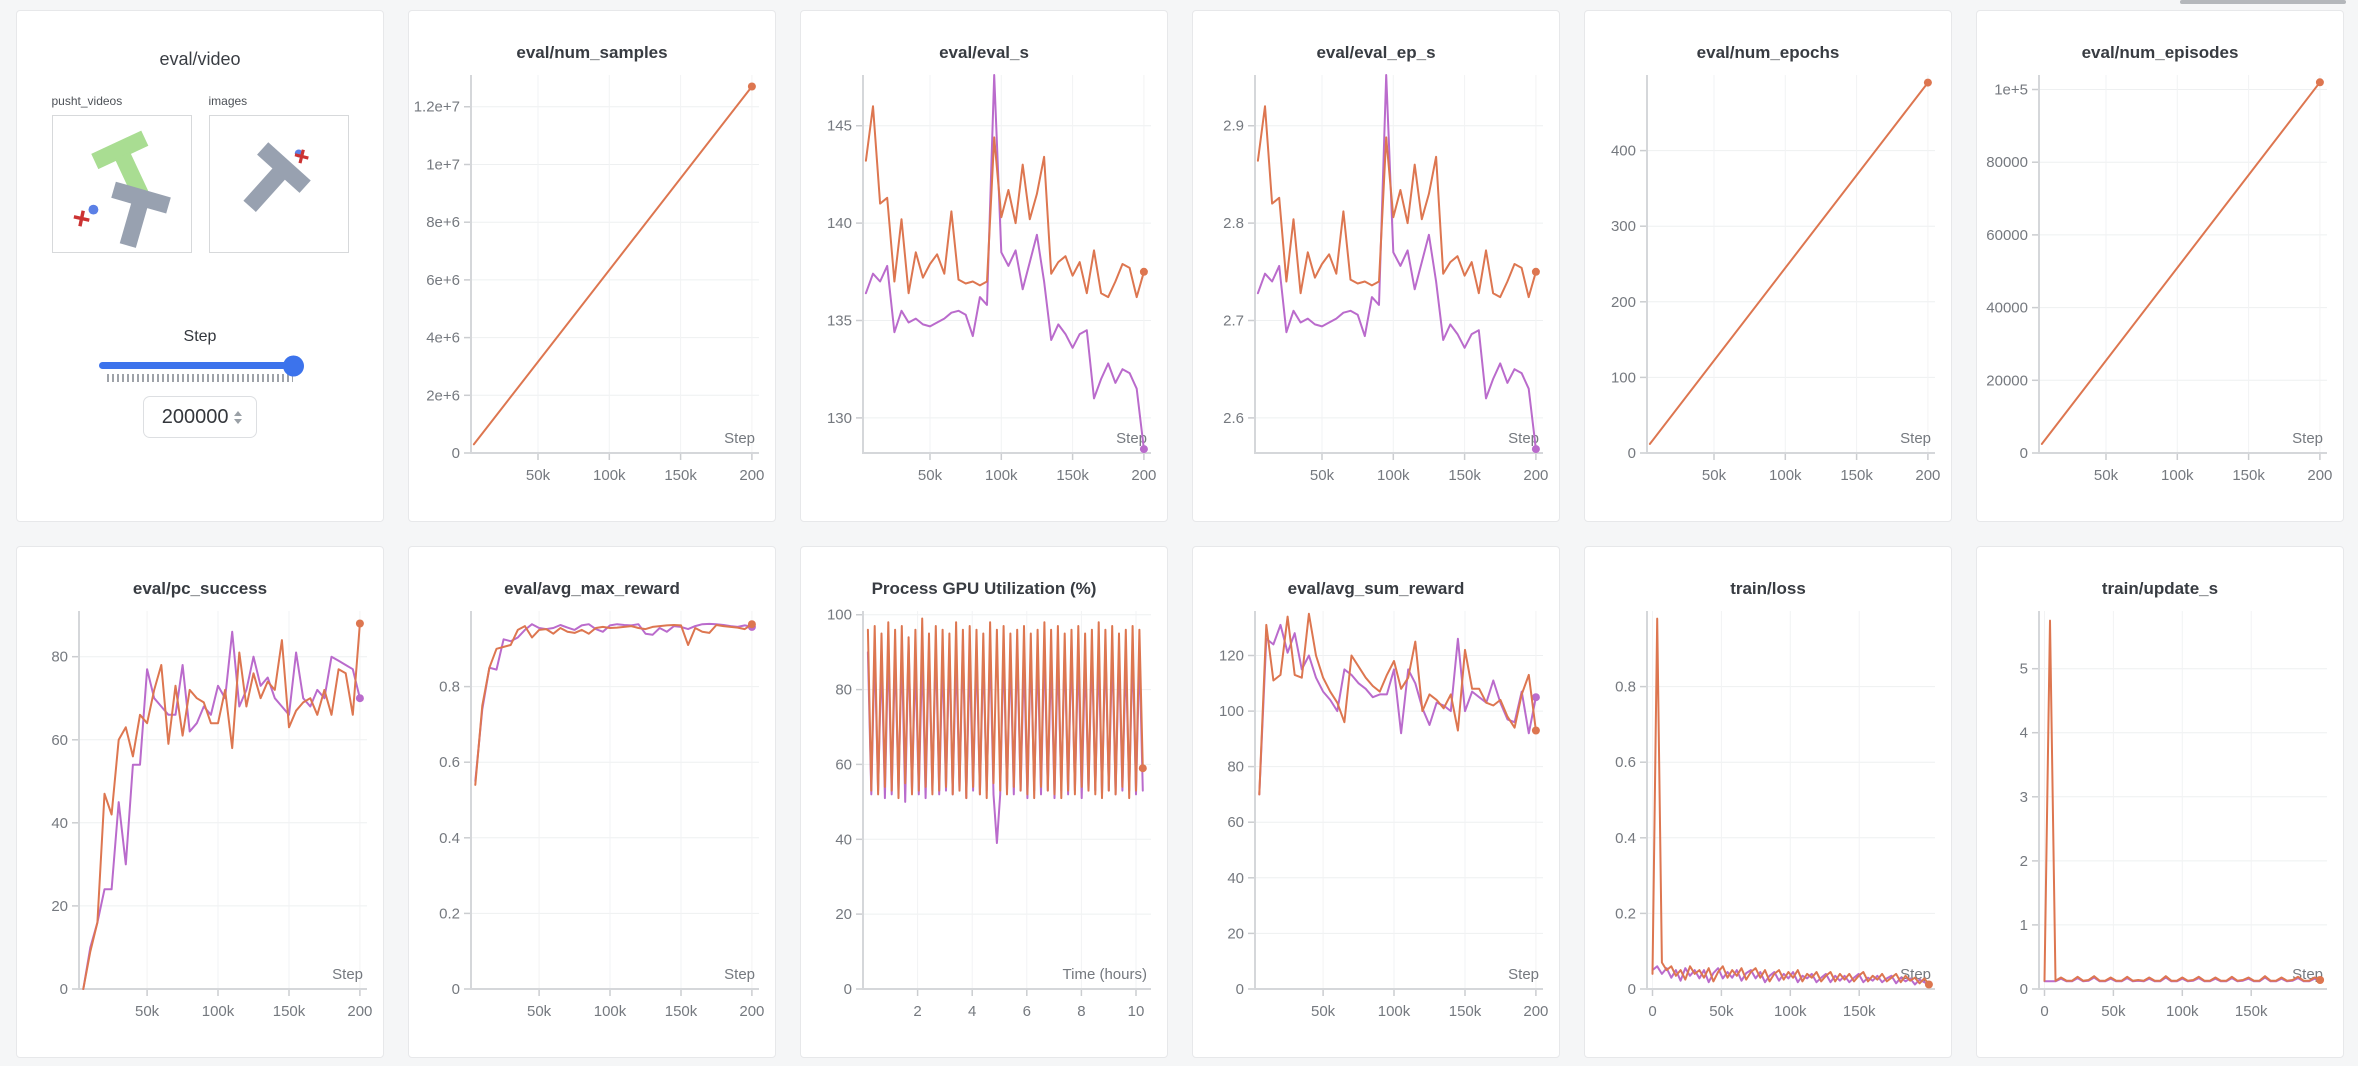 This screenshot has width=2358, height=1066. Describe the element at coordinates (592, 588) in the screenshot. I see `chart-title: eval/avg_max_reward` at that location.